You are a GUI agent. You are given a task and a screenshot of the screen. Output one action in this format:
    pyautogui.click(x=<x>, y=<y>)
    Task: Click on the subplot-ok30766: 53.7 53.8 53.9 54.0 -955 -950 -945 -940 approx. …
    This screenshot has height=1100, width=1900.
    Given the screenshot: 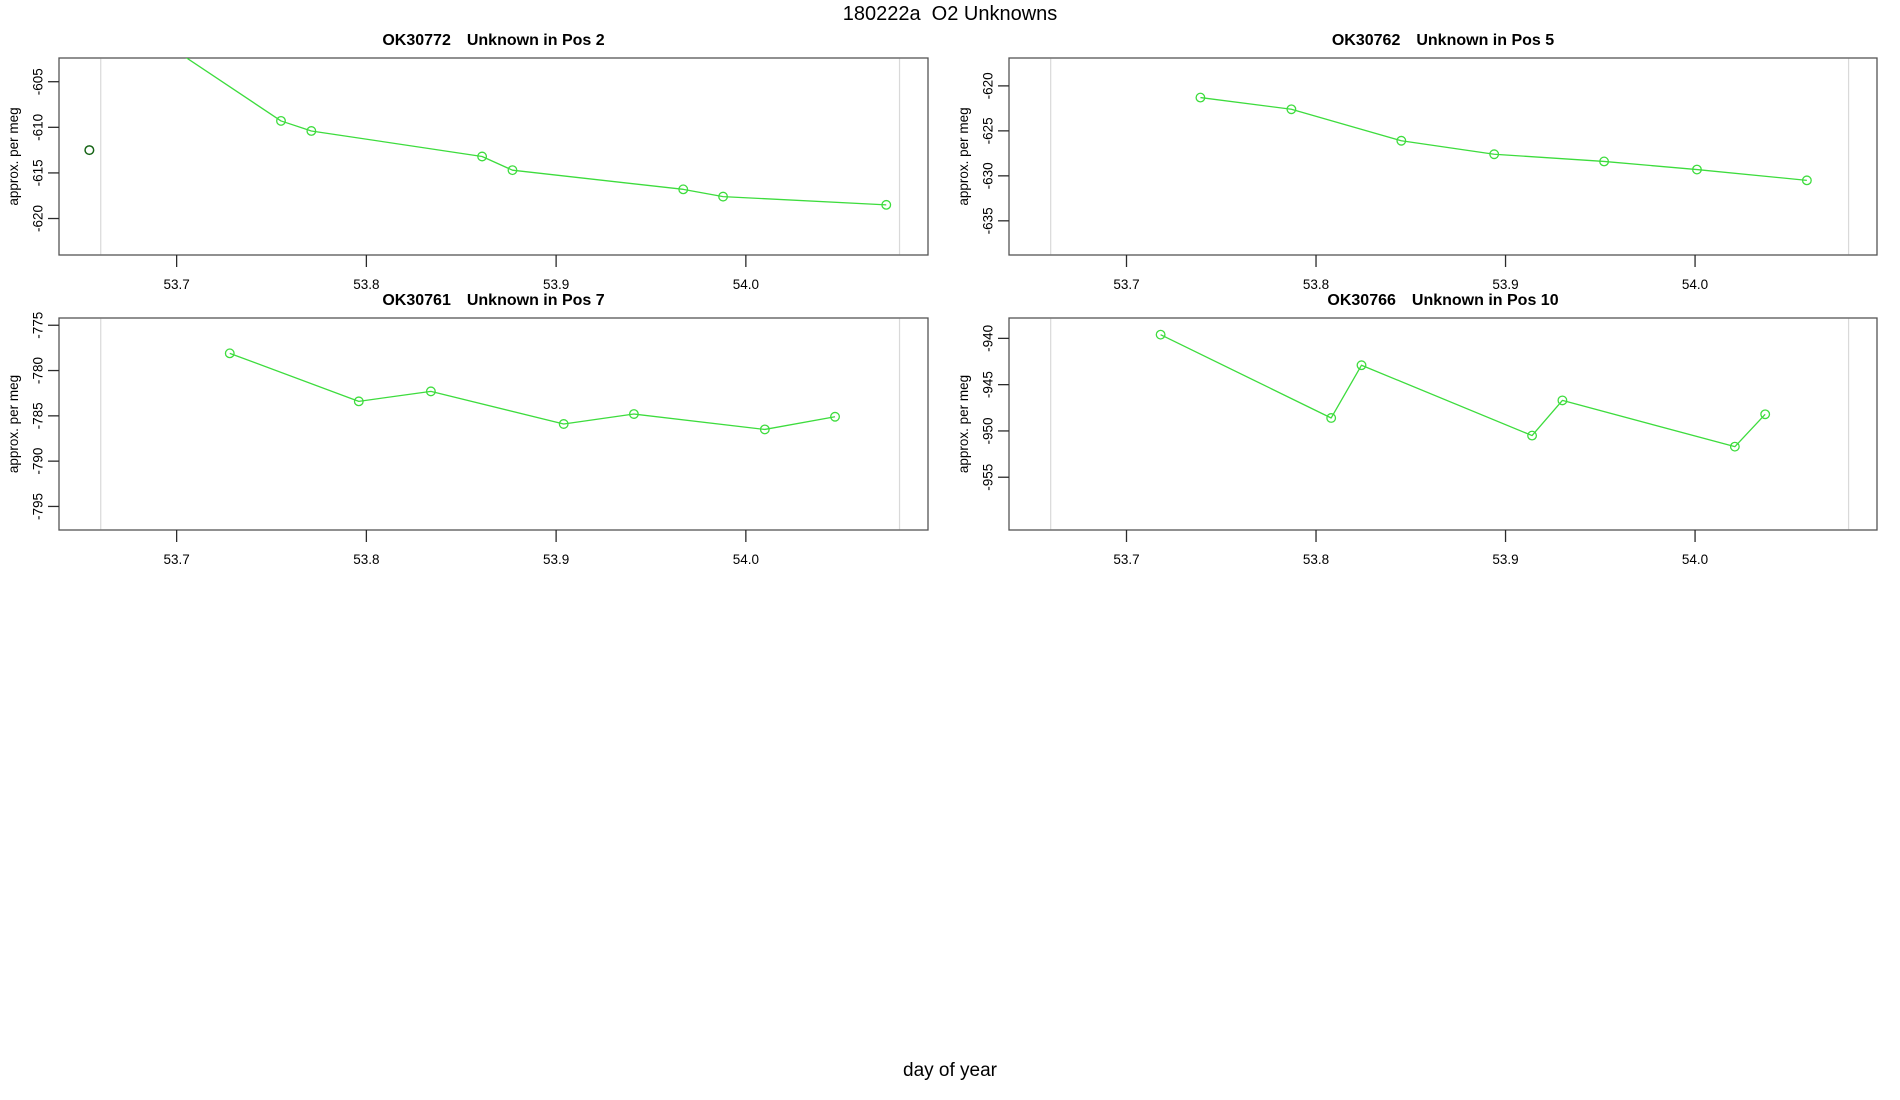 What is the action you would take?
    pyautogui.click(x=1417, y=429)
    